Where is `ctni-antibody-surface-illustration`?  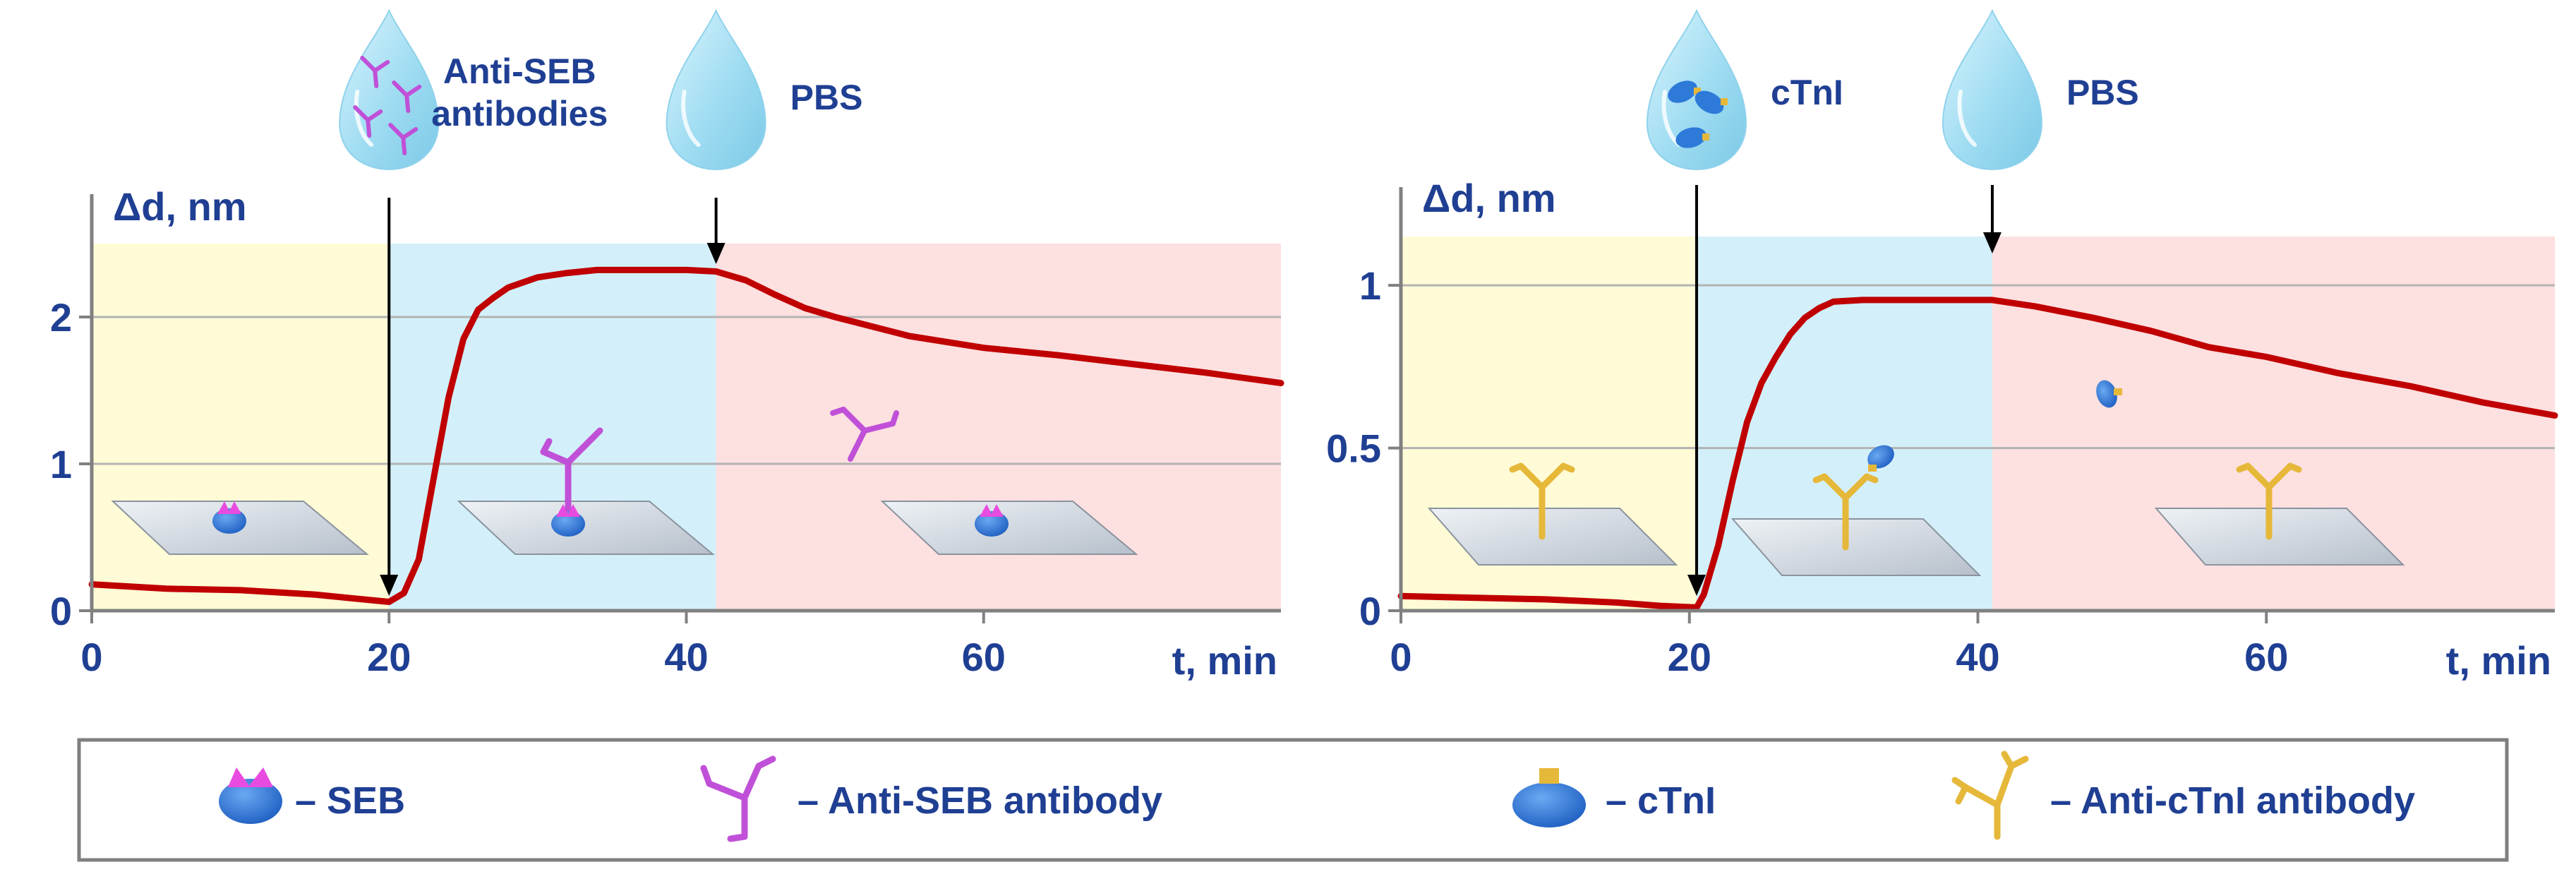 ctni-antibody-surface-illustration is located at coordinates (1552, 514).